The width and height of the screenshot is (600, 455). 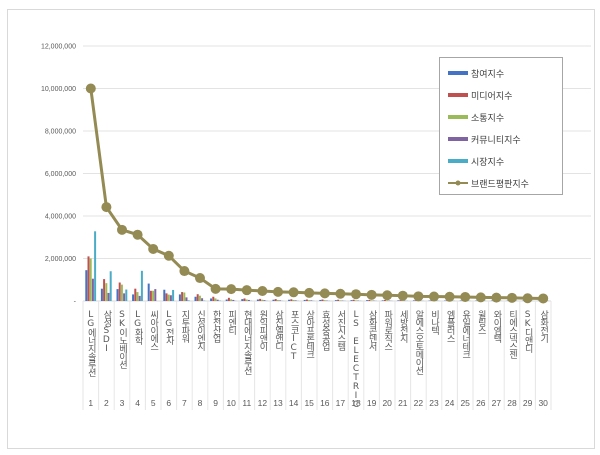 I want to click on x-category-label: SK디앤디, so click(x=528, y=332).